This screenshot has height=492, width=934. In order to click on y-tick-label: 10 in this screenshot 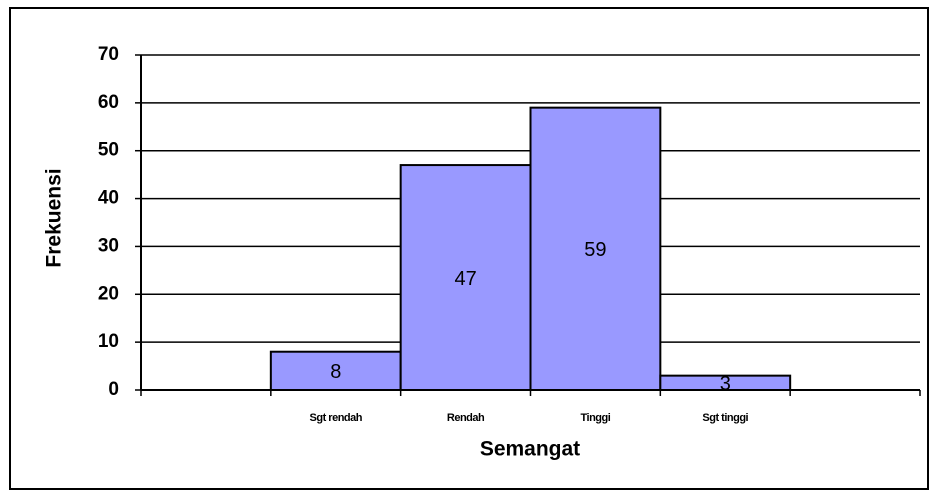, I will do `click(108, 341)`.